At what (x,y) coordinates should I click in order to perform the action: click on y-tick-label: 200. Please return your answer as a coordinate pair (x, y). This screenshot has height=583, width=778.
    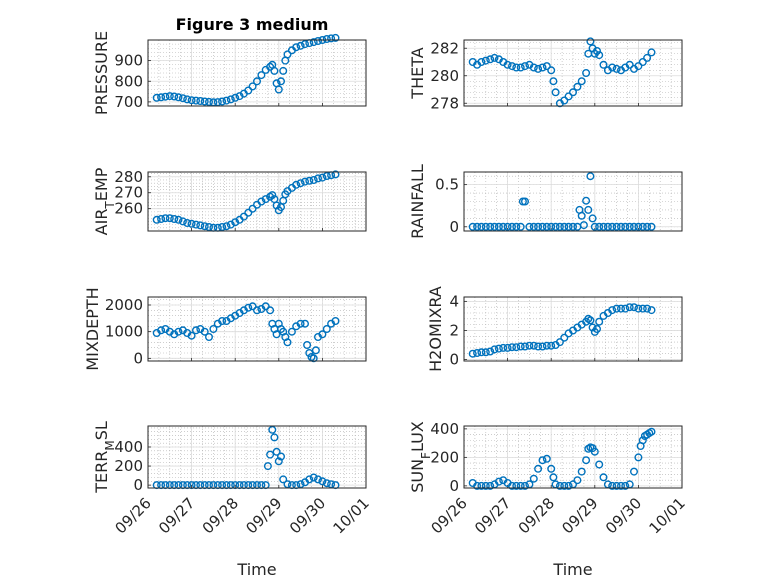
    Looking at the image, I should click on (444, 457).